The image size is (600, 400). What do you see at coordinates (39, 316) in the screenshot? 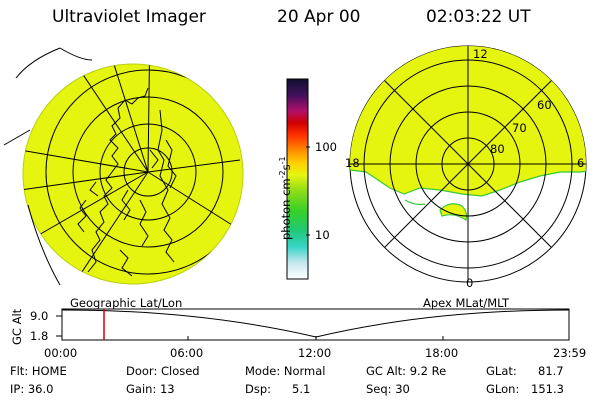
I see `timeline-ytick-9: 9.0` at bounding box center [39, 316].